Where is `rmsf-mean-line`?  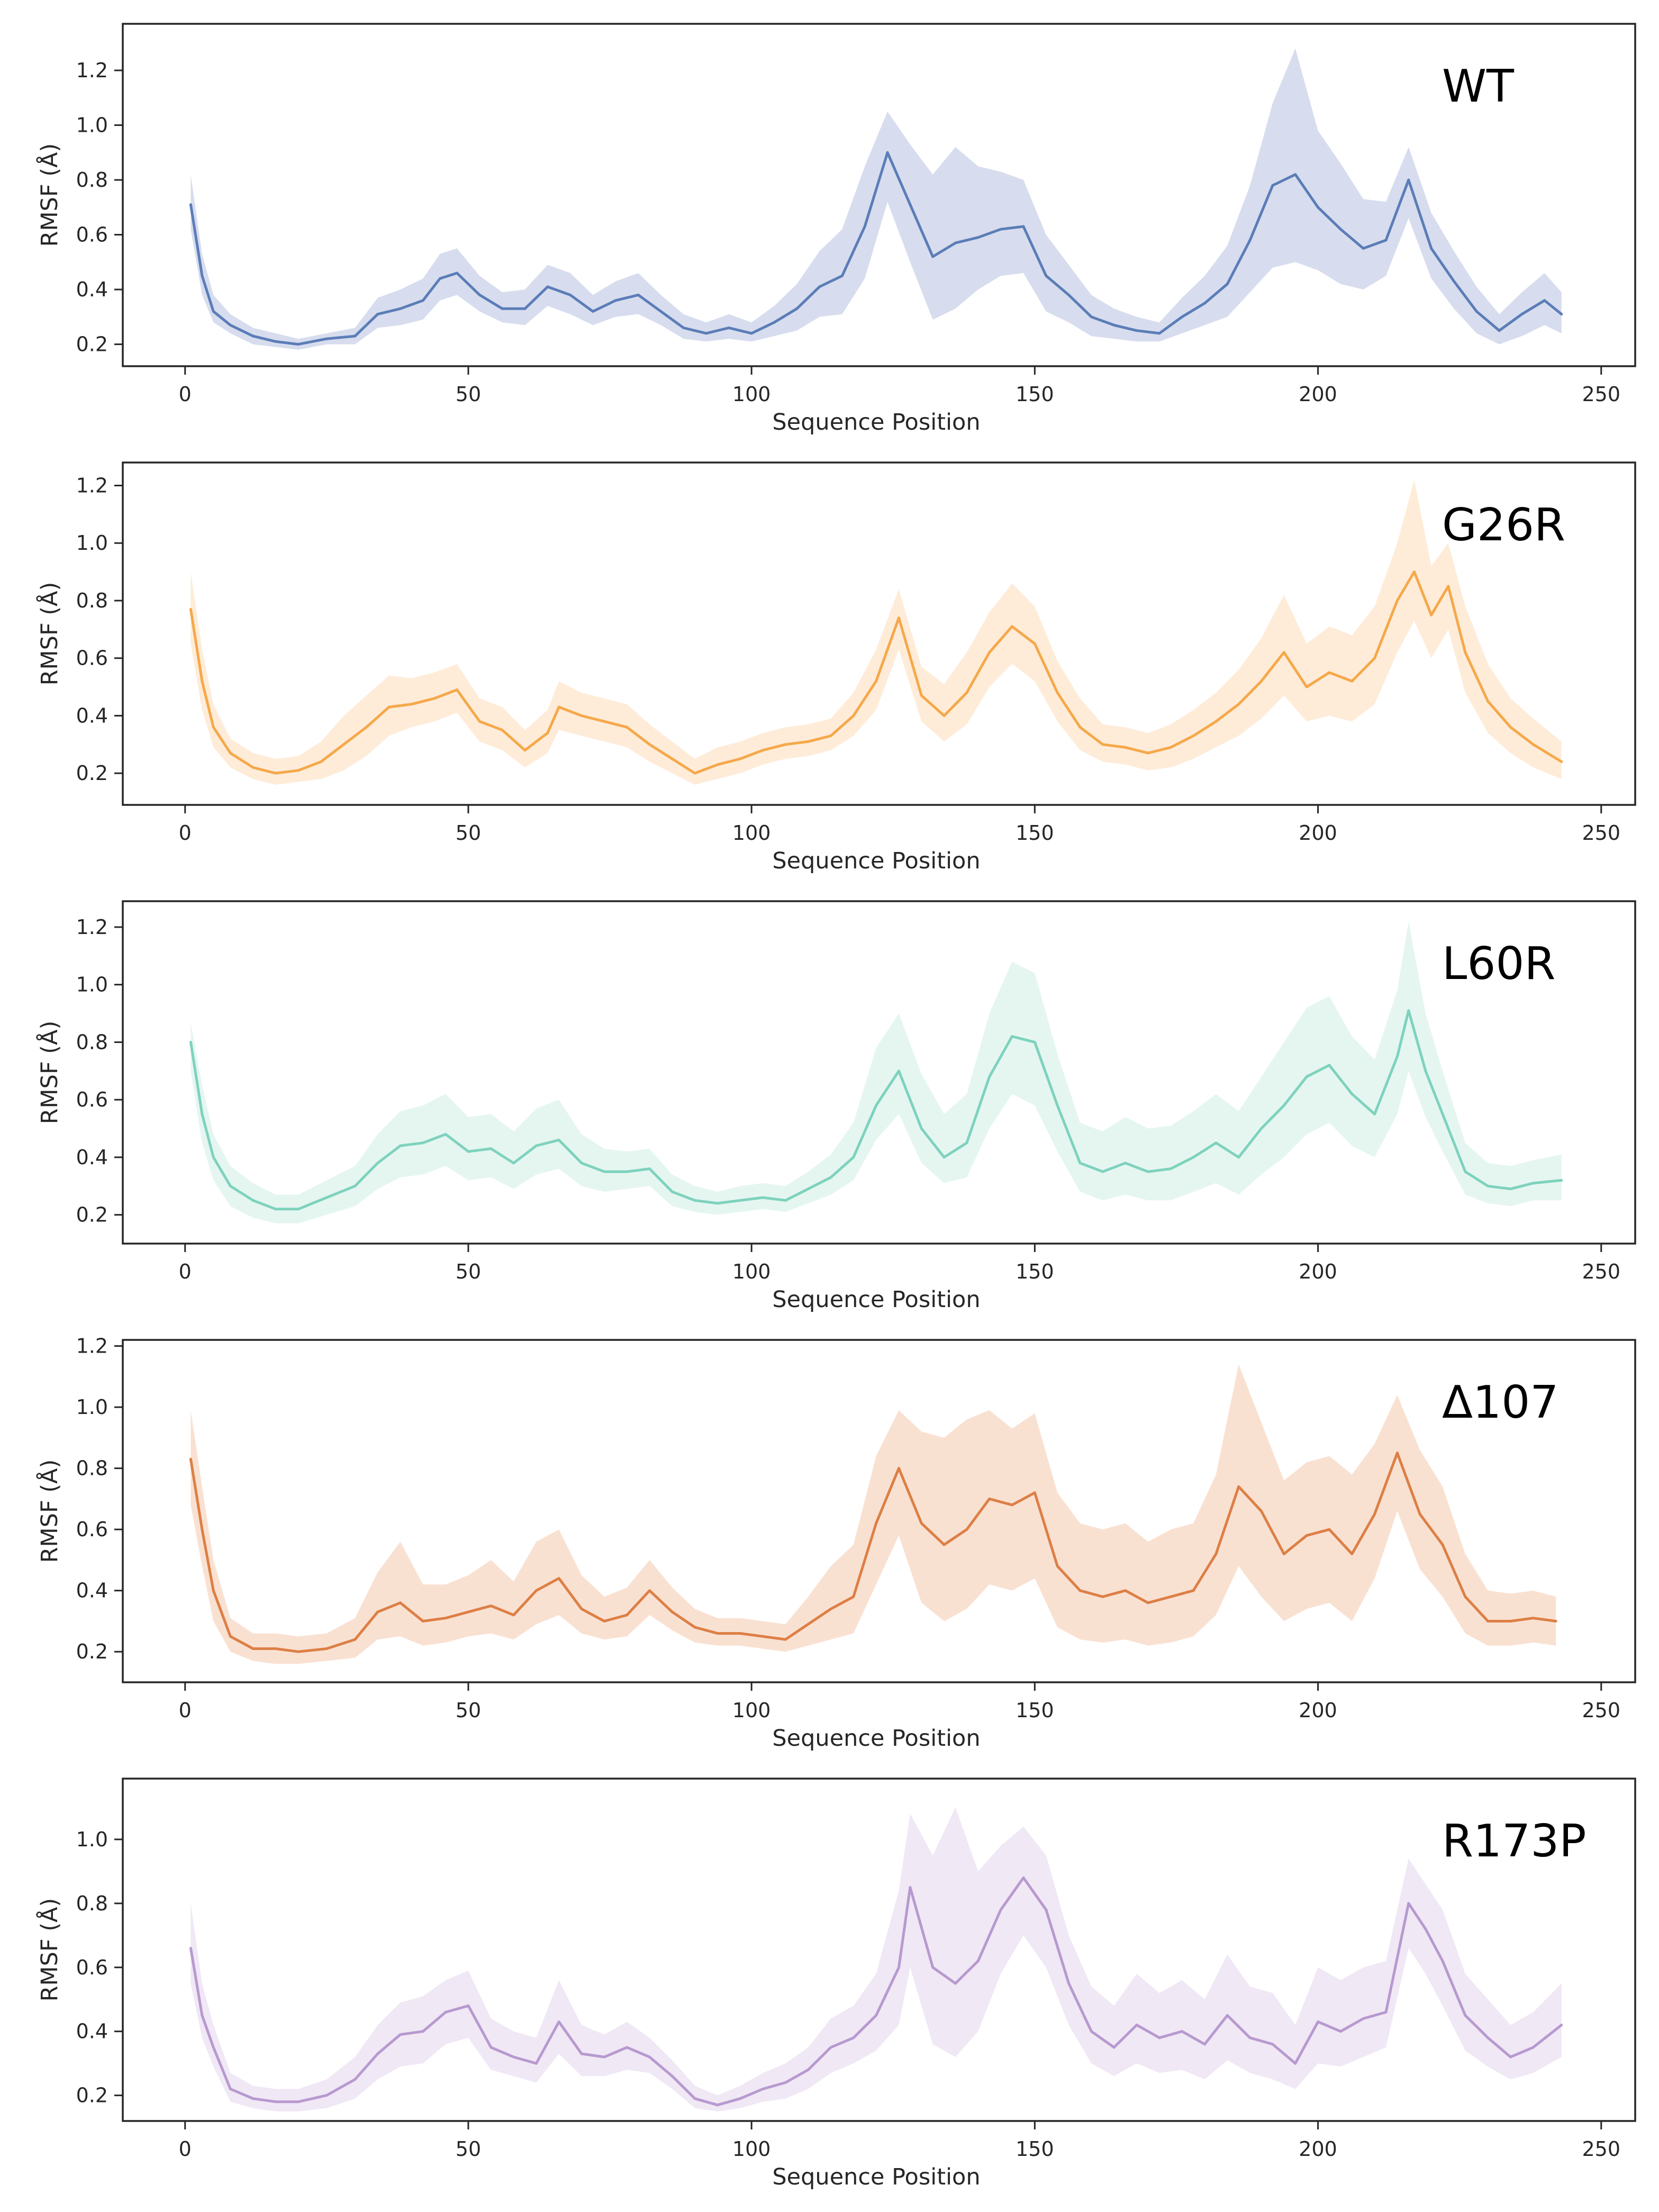
rmsf-mean-line is located at coordinates (876, 672).